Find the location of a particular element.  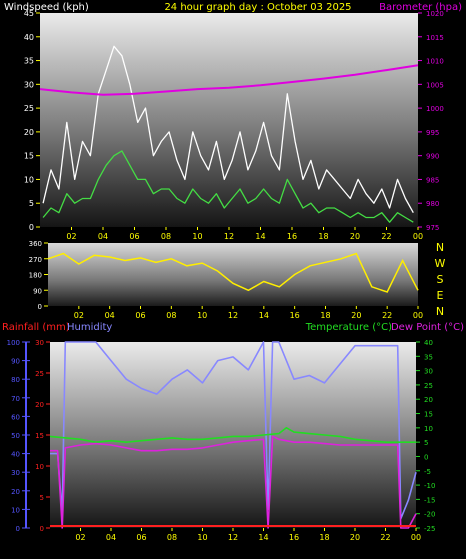

humidity-y-tick-label: 10 is located at coordinates (15, 510).